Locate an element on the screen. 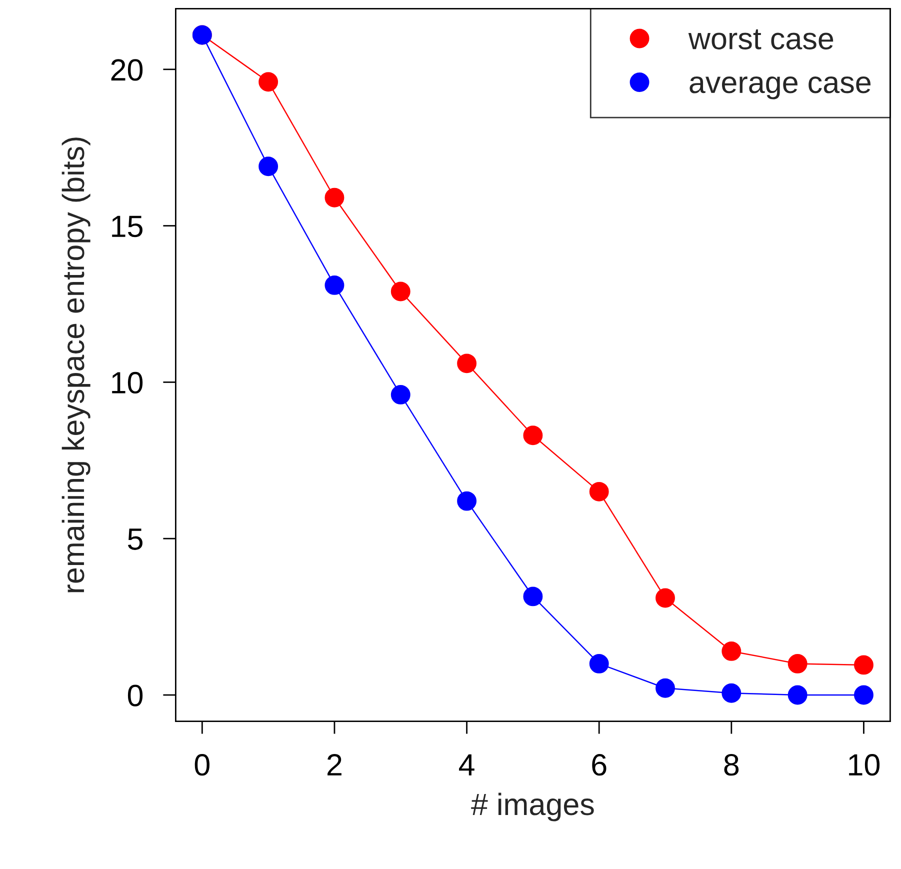 The image size is (901, 869). y-tick-label: 10 is located at coordinates (127, 383).